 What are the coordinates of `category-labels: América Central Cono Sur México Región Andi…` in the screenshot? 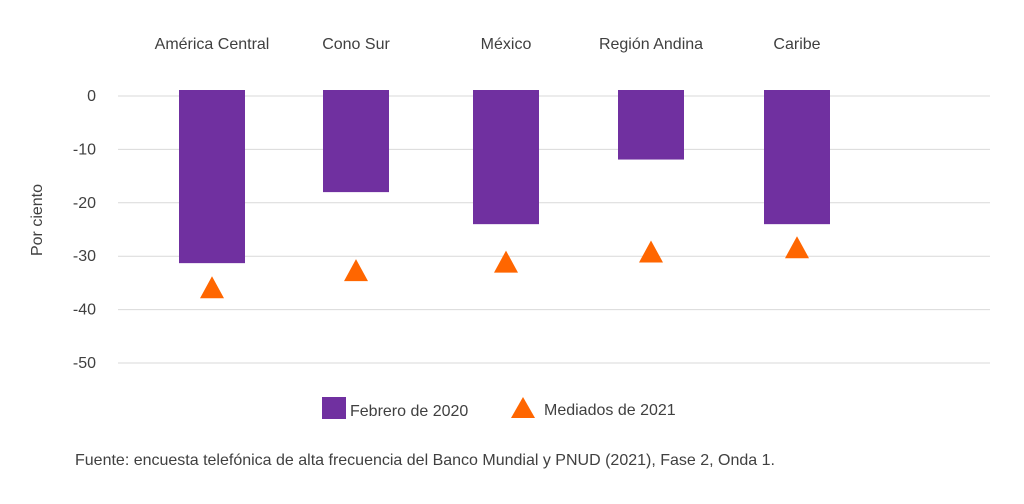 It's located at (488, 44).